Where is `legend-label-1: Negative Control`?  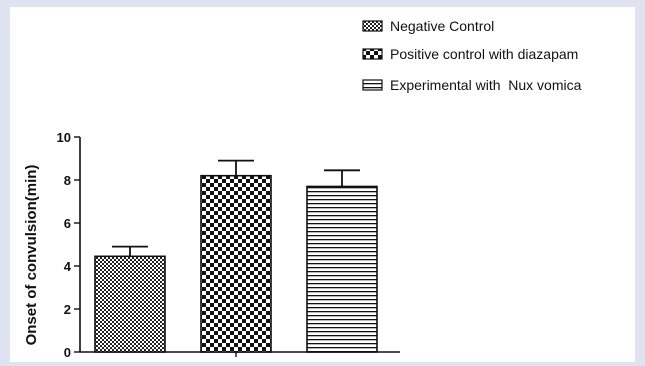 legend-label-1: Negative Control is located at coordinates (442, 26).